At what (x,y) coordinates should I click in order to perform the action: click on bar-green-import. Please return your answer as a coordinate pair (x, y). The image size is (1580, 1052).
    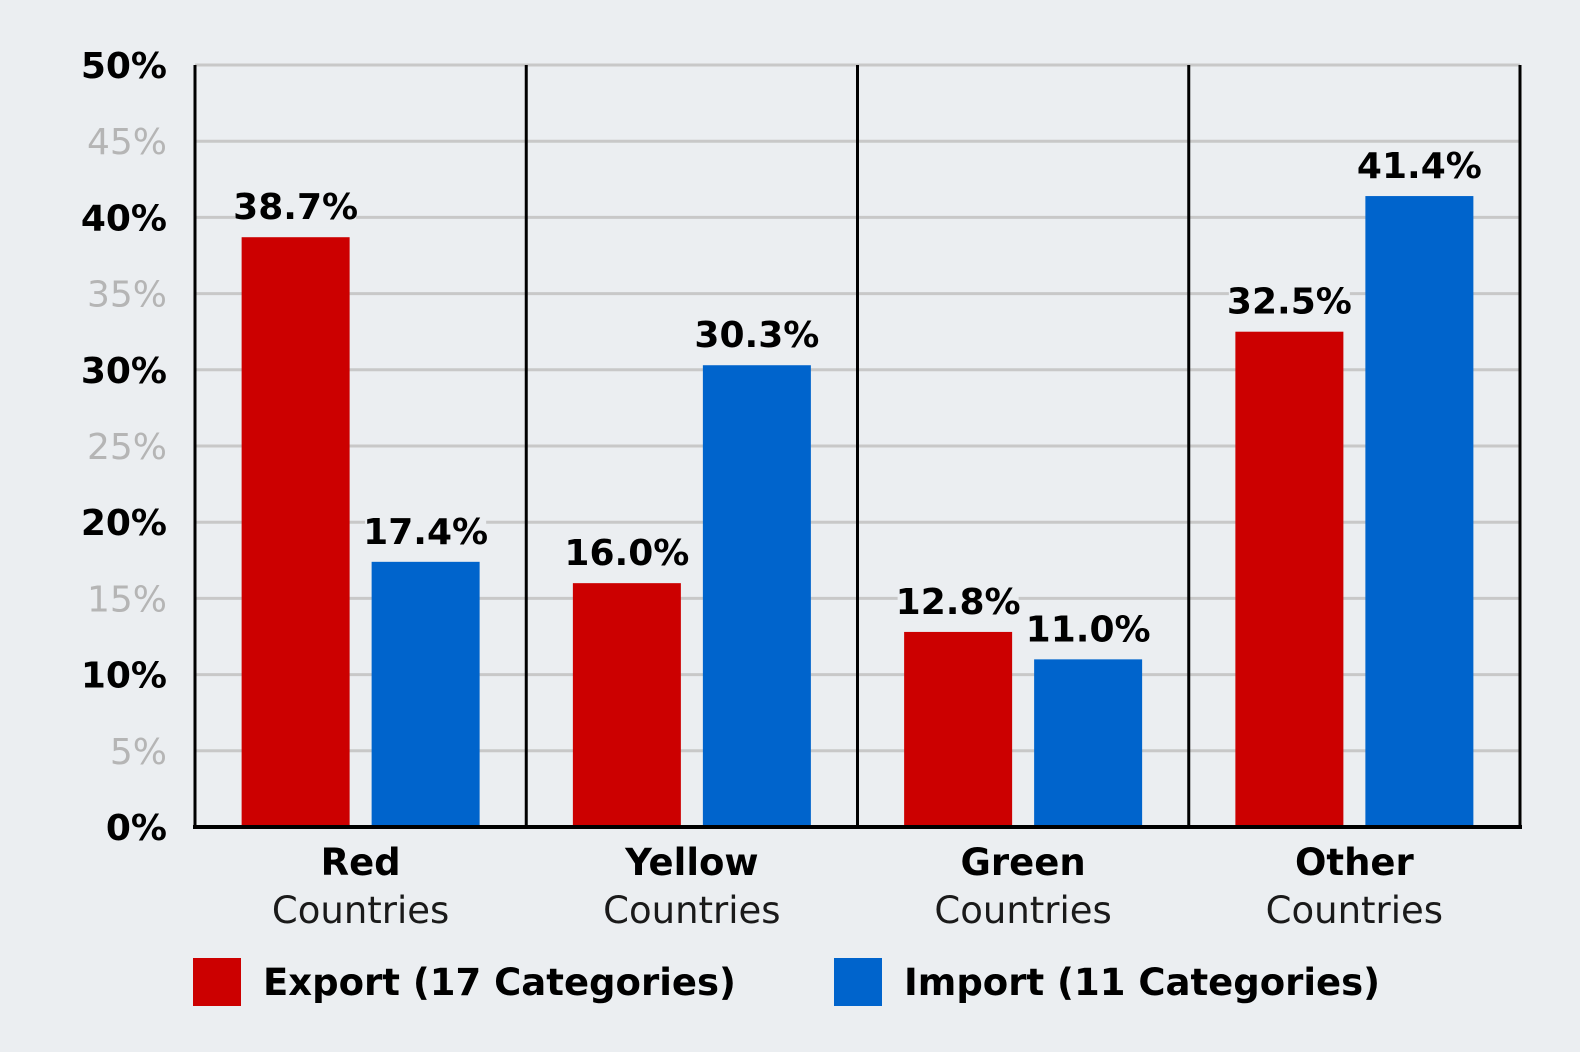
    Looking at the image, I should click on (1088, 743).